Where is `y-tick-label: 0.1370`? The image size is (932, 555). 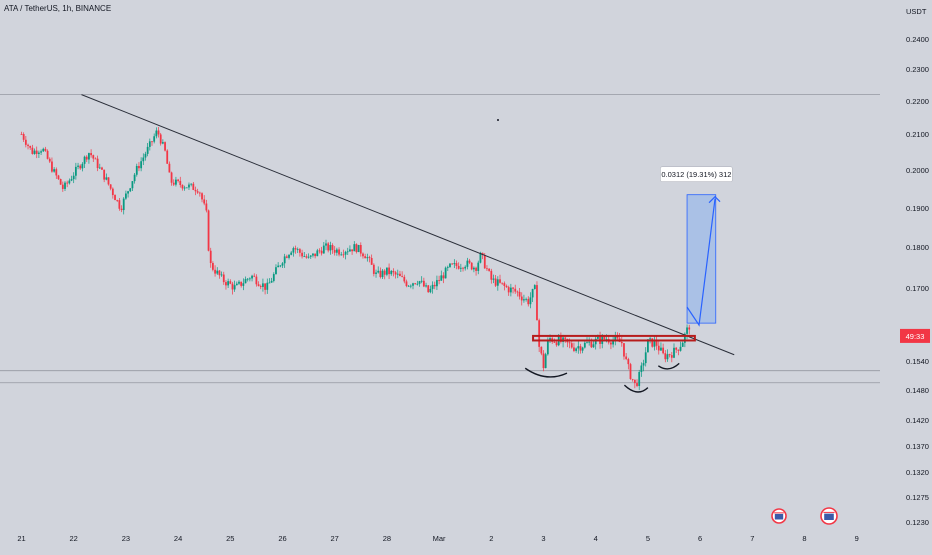
y-tick-label: 0.1370 is located at coordinates (917, 446).